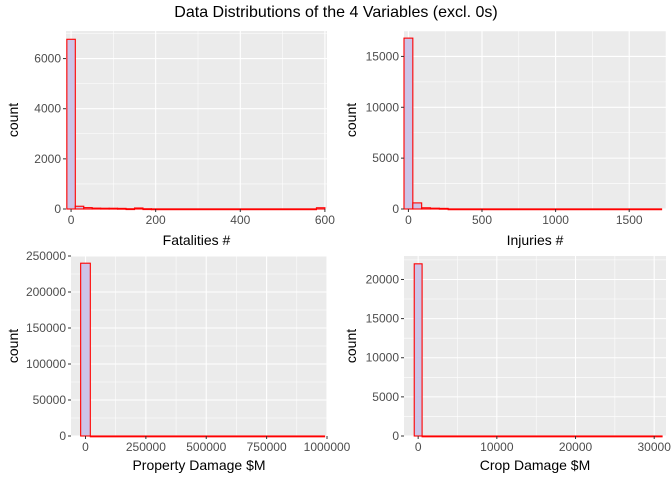 The image size is (672, 480). I want to click on x-tick-label: 750000, so click(267, 447).